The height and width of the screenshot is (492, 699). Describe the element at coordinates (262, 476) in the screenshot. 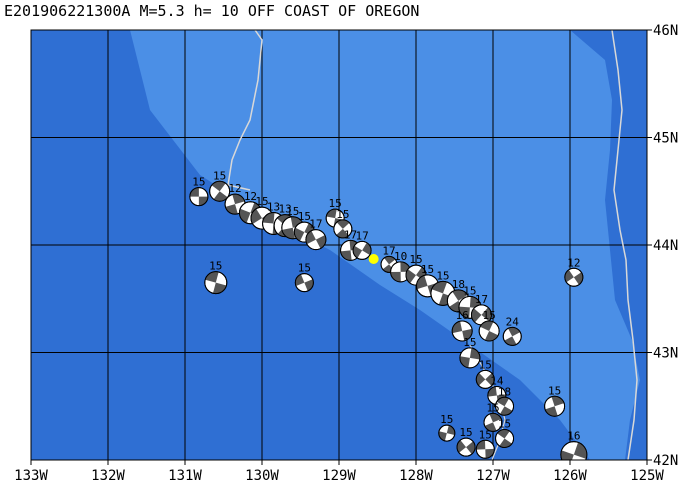

I see `x-tick-label: 130W` at that location.